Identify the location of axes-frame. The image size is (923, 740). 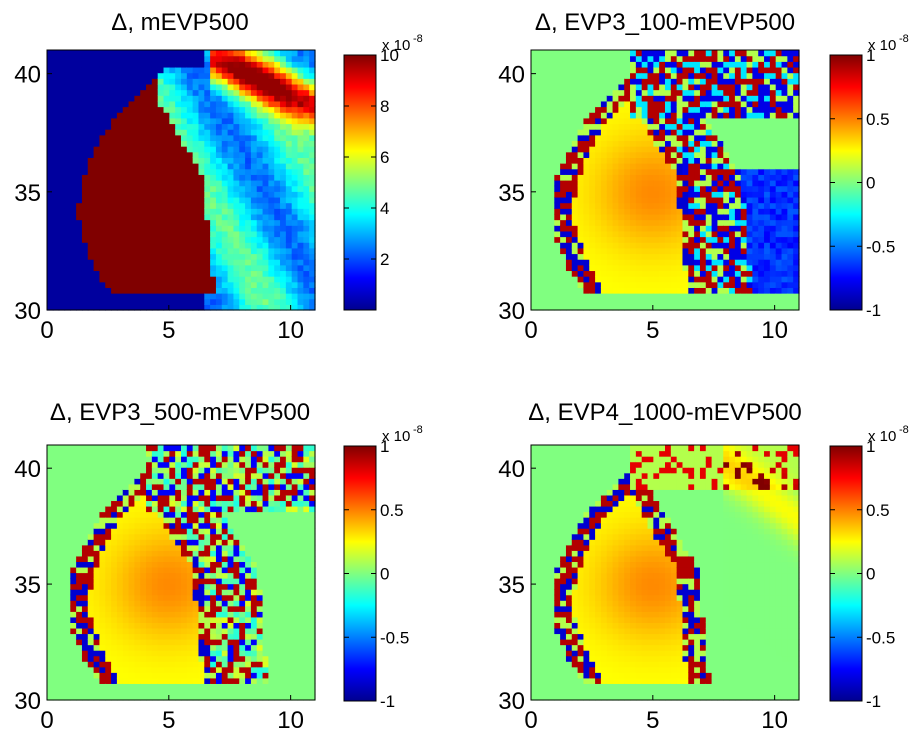
(665, 180).